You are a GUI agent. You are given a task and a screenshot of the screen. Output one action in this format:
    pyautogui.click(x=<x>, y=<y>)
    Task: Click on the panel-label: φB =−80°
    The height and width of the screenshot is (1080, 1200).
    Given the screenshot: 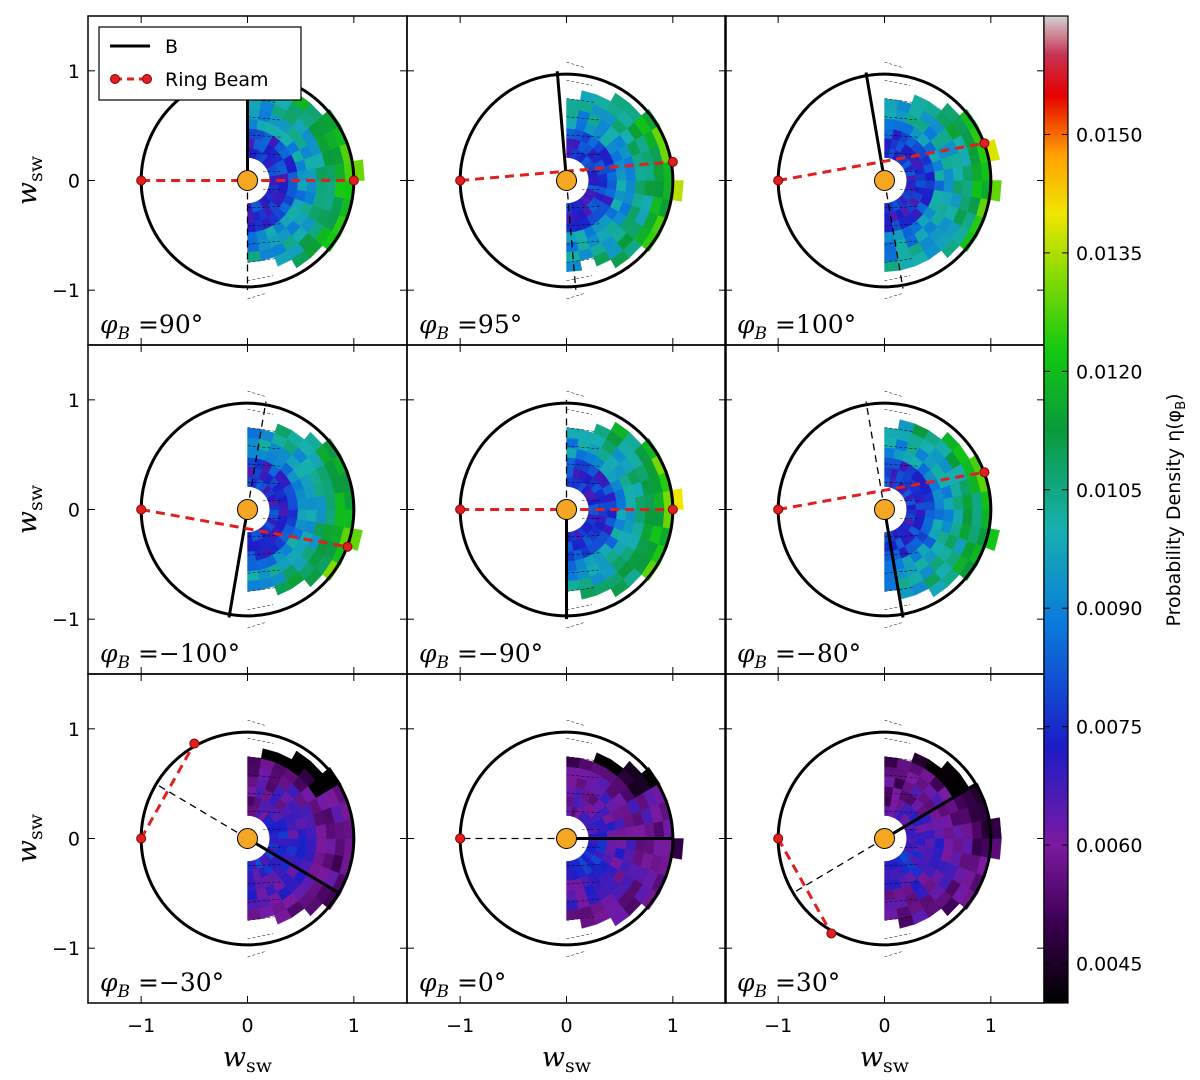 What is the action you would take?
    pyautogui.click(x=799, y=656)
    